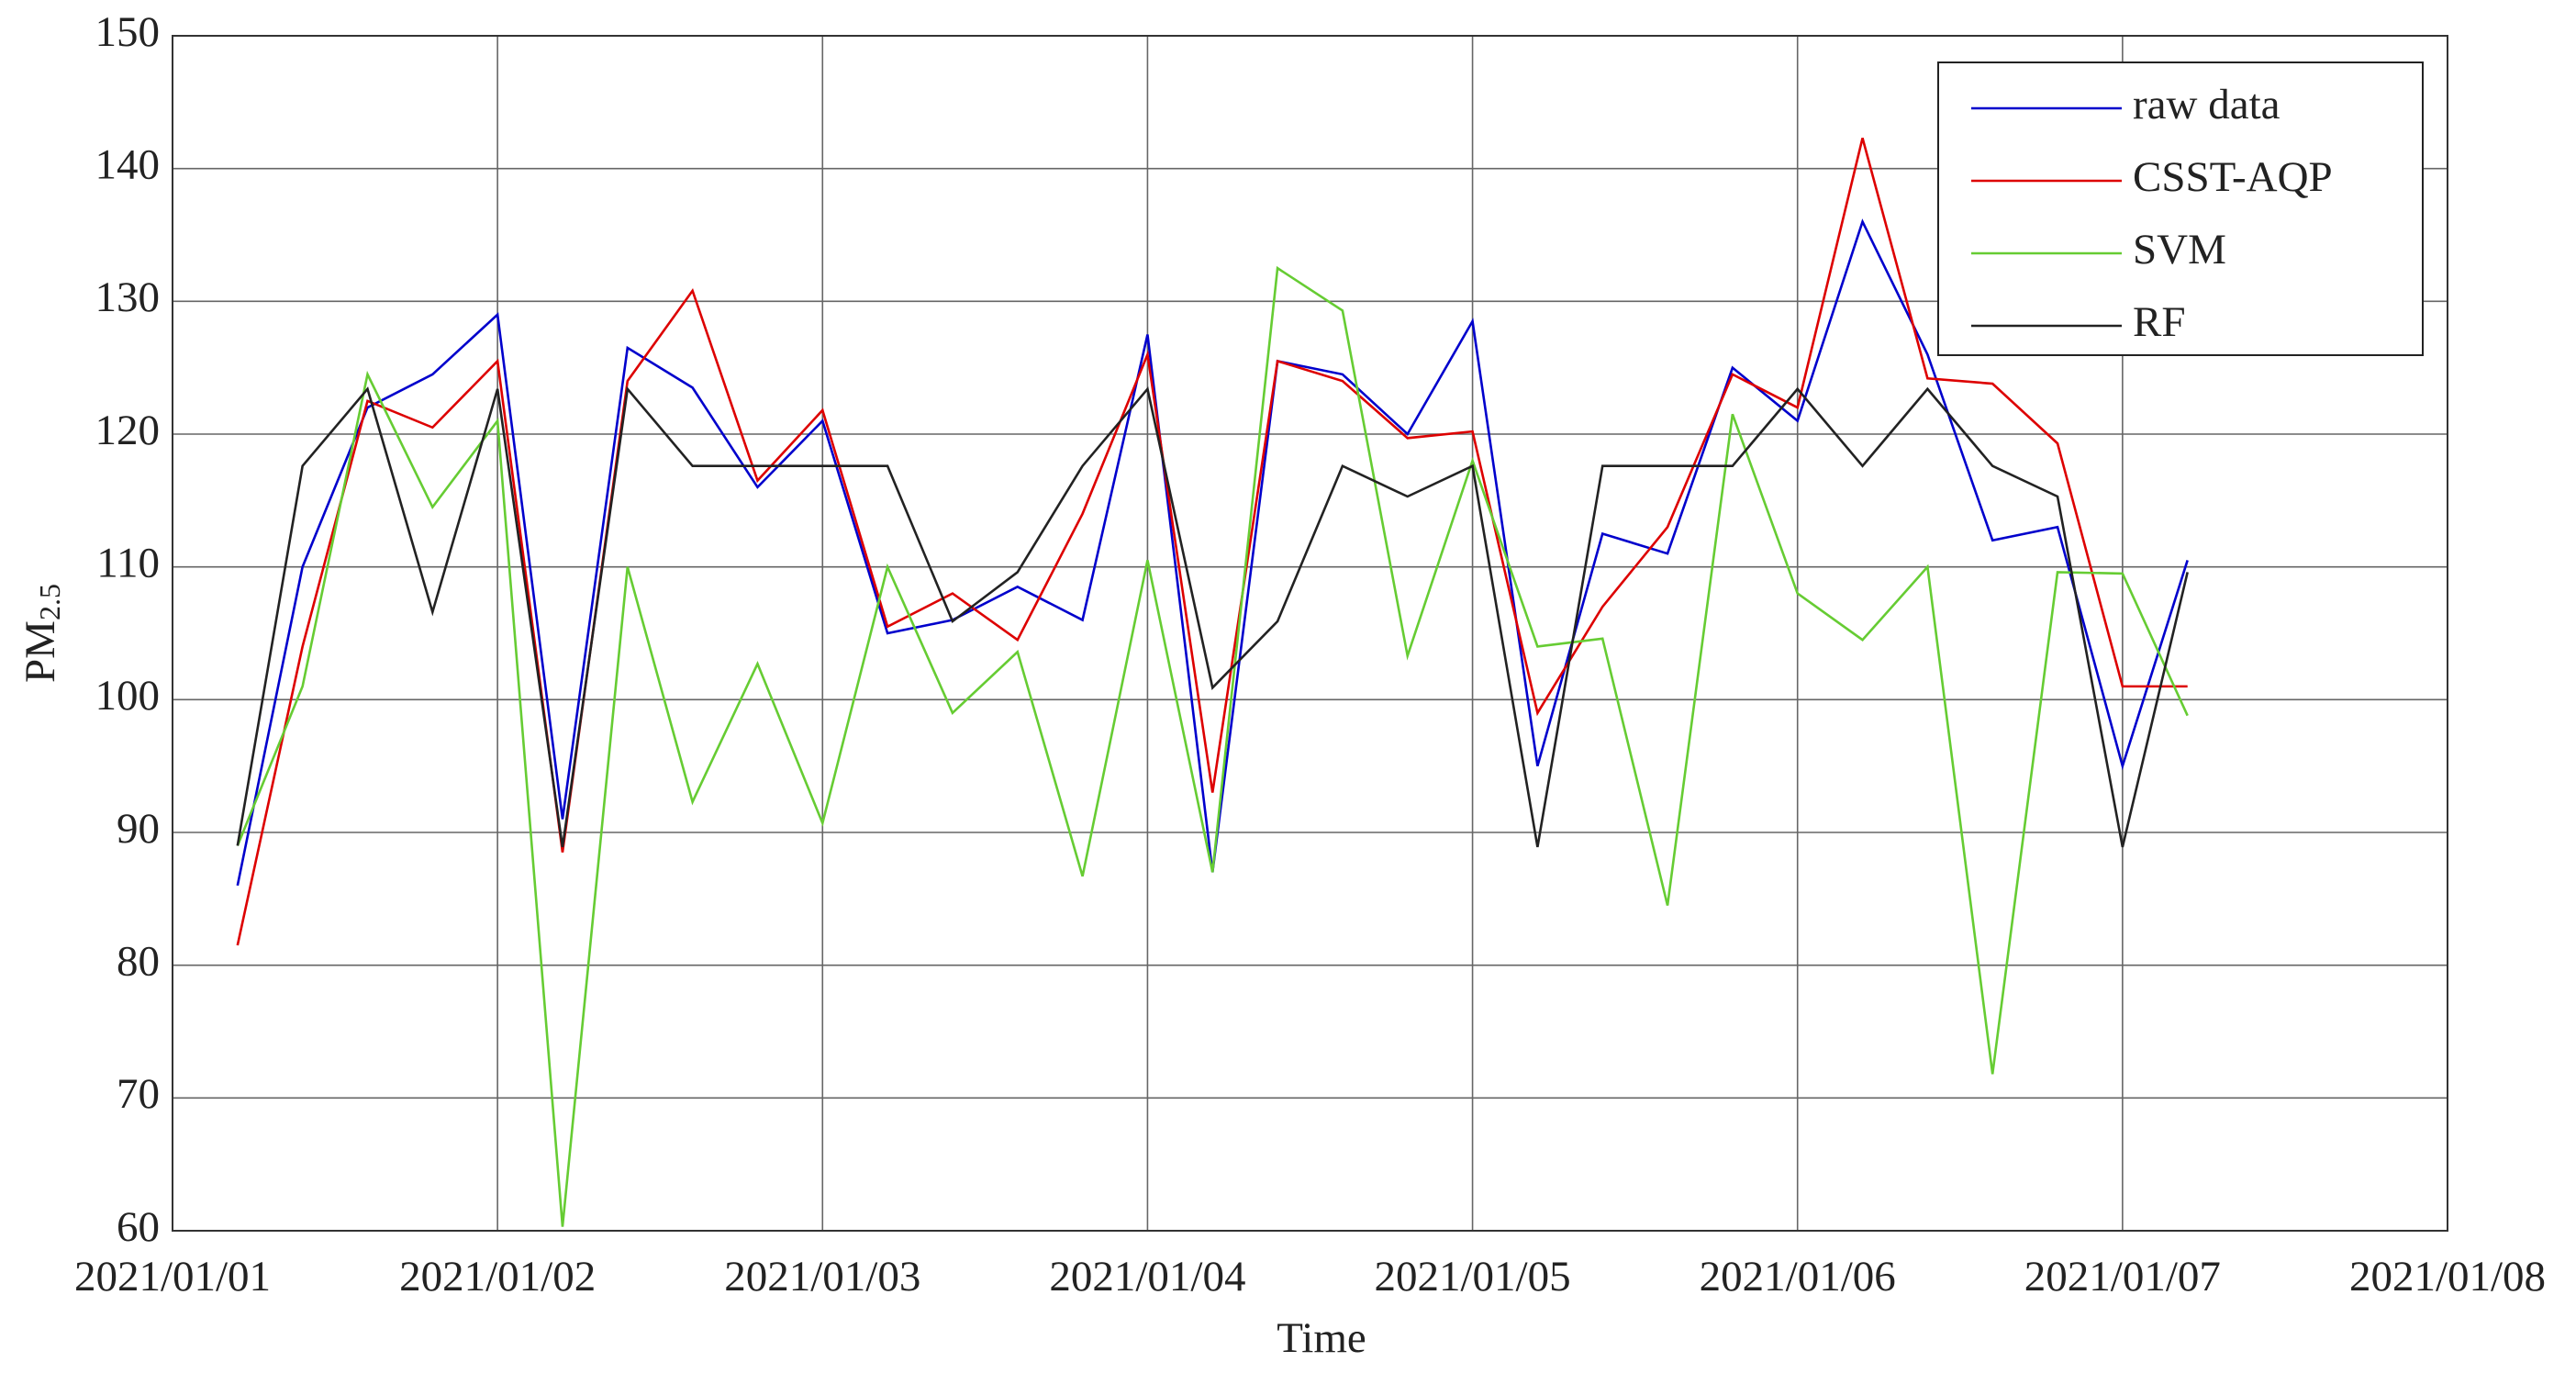 The image size is (2576, 1373). Describe the element at coordinates (2206, 104) in the screenshot. I see `legend-label: raw data` at that location.